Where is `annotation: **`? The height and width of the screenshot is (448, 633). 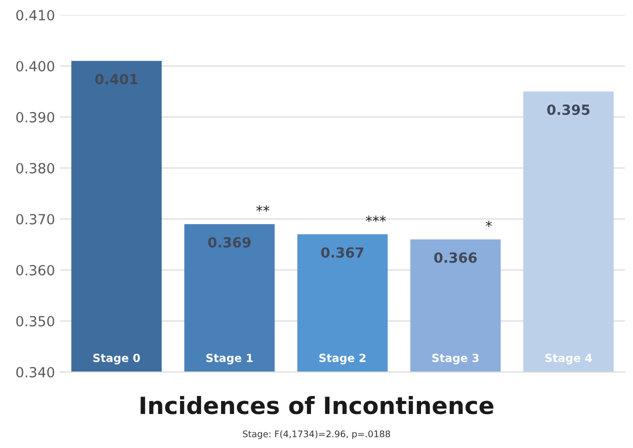
annotation: ** is located at coordinates (263, 208).